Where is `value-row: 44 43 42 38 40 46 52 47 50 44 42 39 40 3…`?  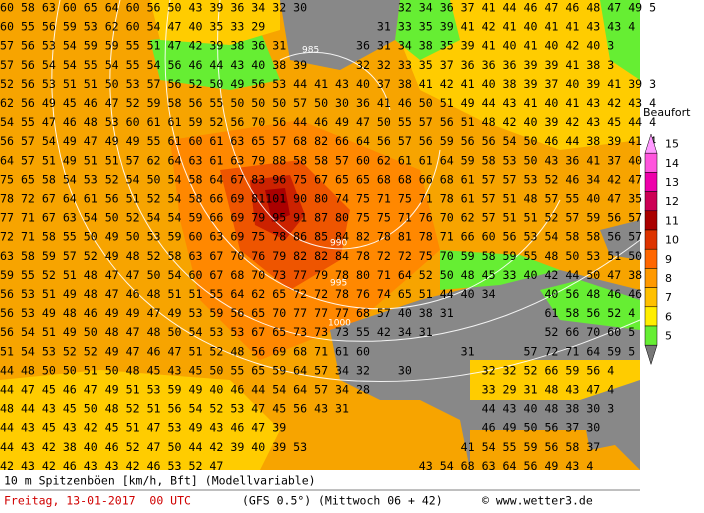
value-row: 44 43 42 38 40 46 52 47 50 44 42 39 40 3… is located at coordinates (300, 447).